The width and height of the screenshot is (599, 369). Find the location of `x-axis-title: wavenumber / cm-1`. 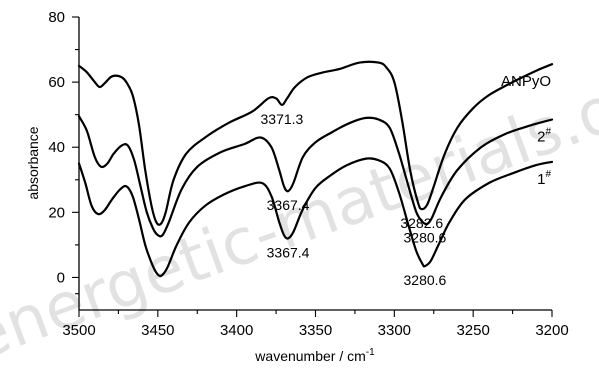

x-axis-title: wavenumber / cm-1 is located at coordinates (314, 355).